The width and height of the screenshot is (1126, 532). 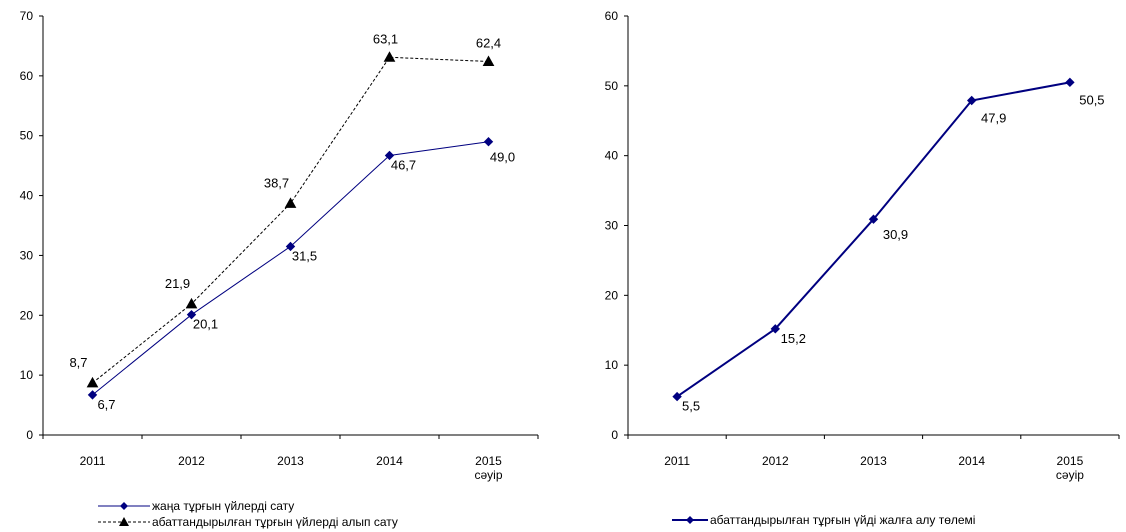 What do you see at coordinates (78, 362) in the screenshot?
I see `data-label: 8,7` at bounding box center [78, 362].